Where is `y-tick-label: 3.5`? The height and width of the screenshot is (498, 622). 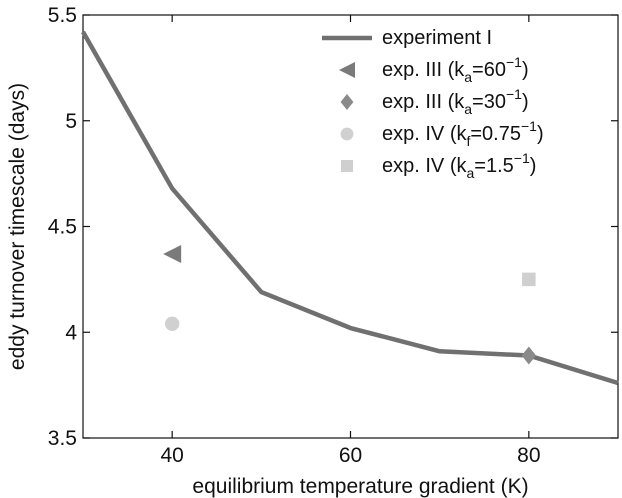
y-tick-label: 3.5 is located at coordinates (62, 438).